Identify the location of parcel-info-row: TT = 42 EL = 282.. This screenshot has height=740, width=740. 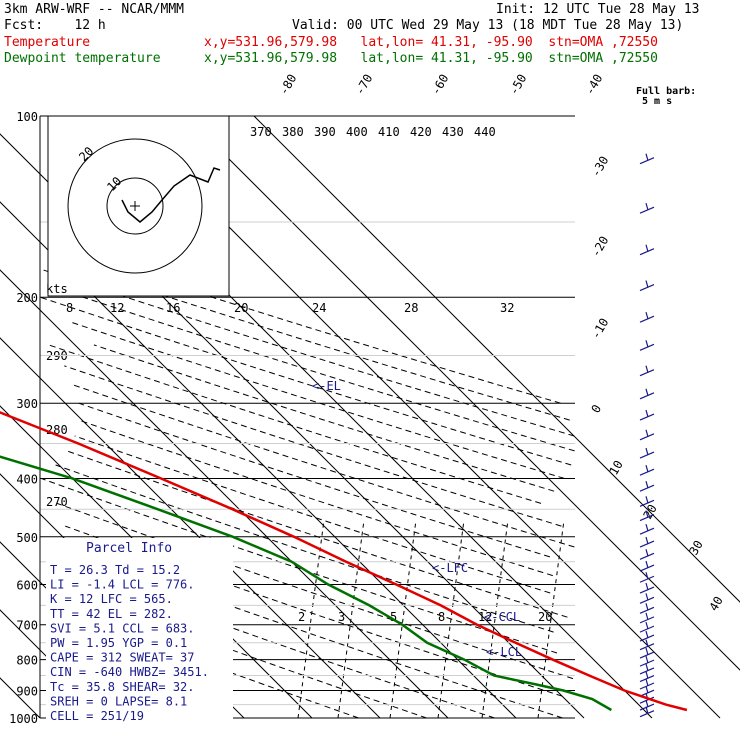
(111, 614).